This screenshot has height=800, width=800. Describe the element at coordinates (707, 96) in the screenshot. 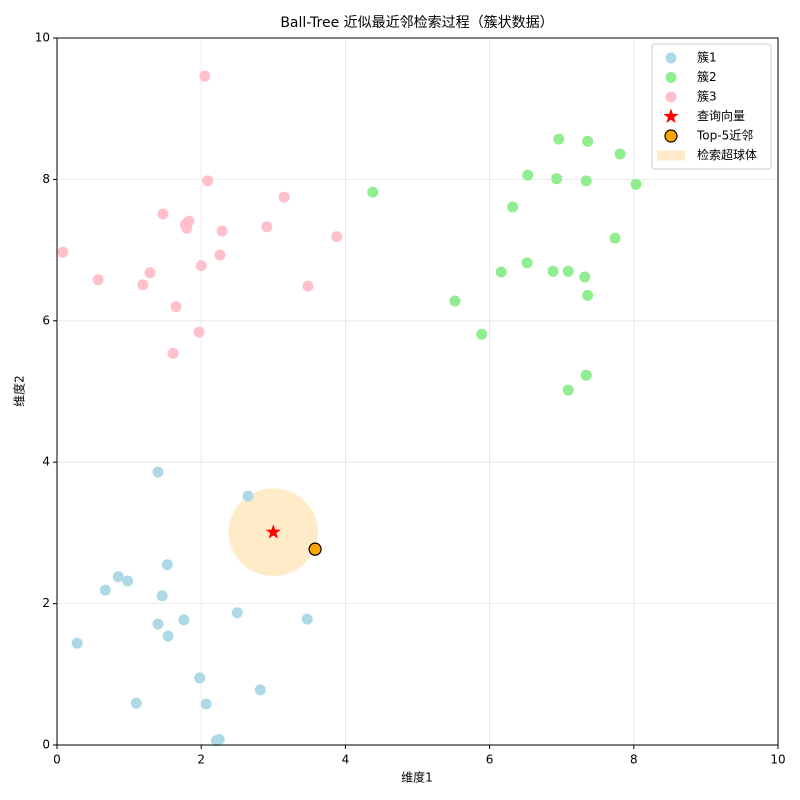

I see `legend-label: 簇3` at that location.